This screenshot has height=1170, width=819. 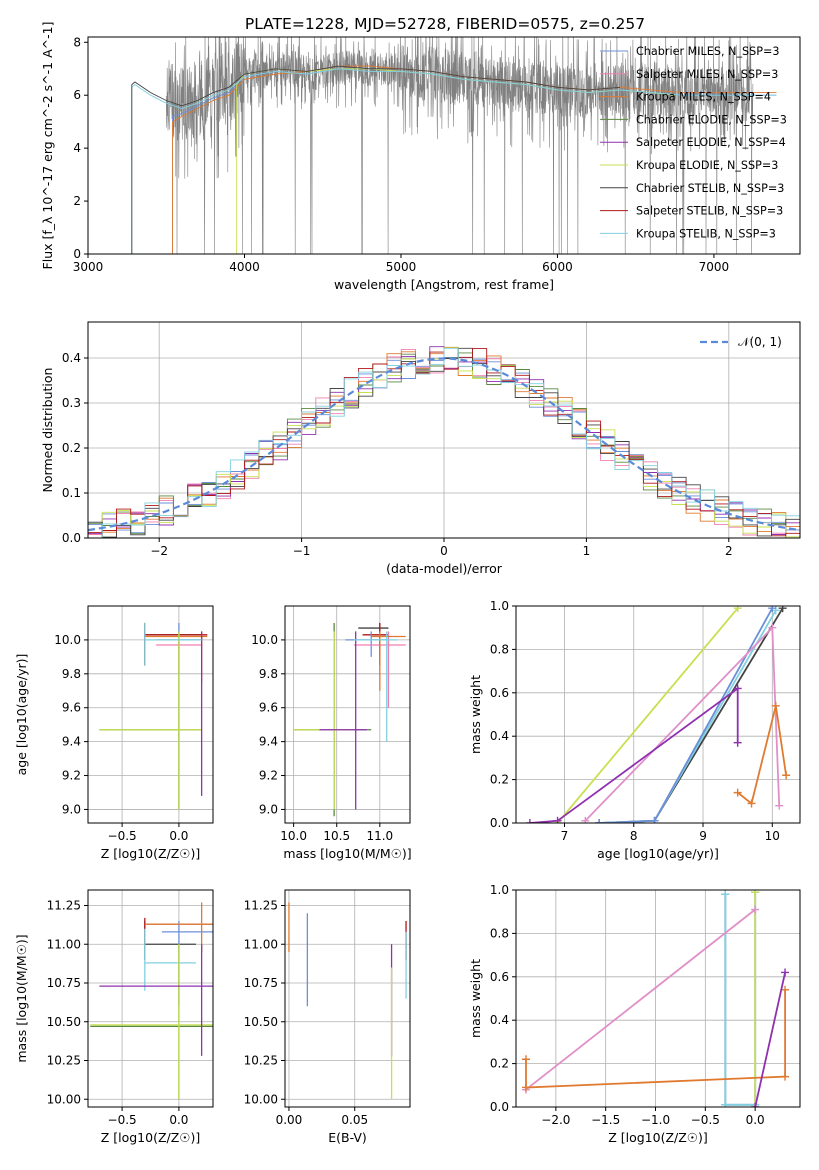 I want to click on y-axis-label: mass weight, so click(x=475, y=714).